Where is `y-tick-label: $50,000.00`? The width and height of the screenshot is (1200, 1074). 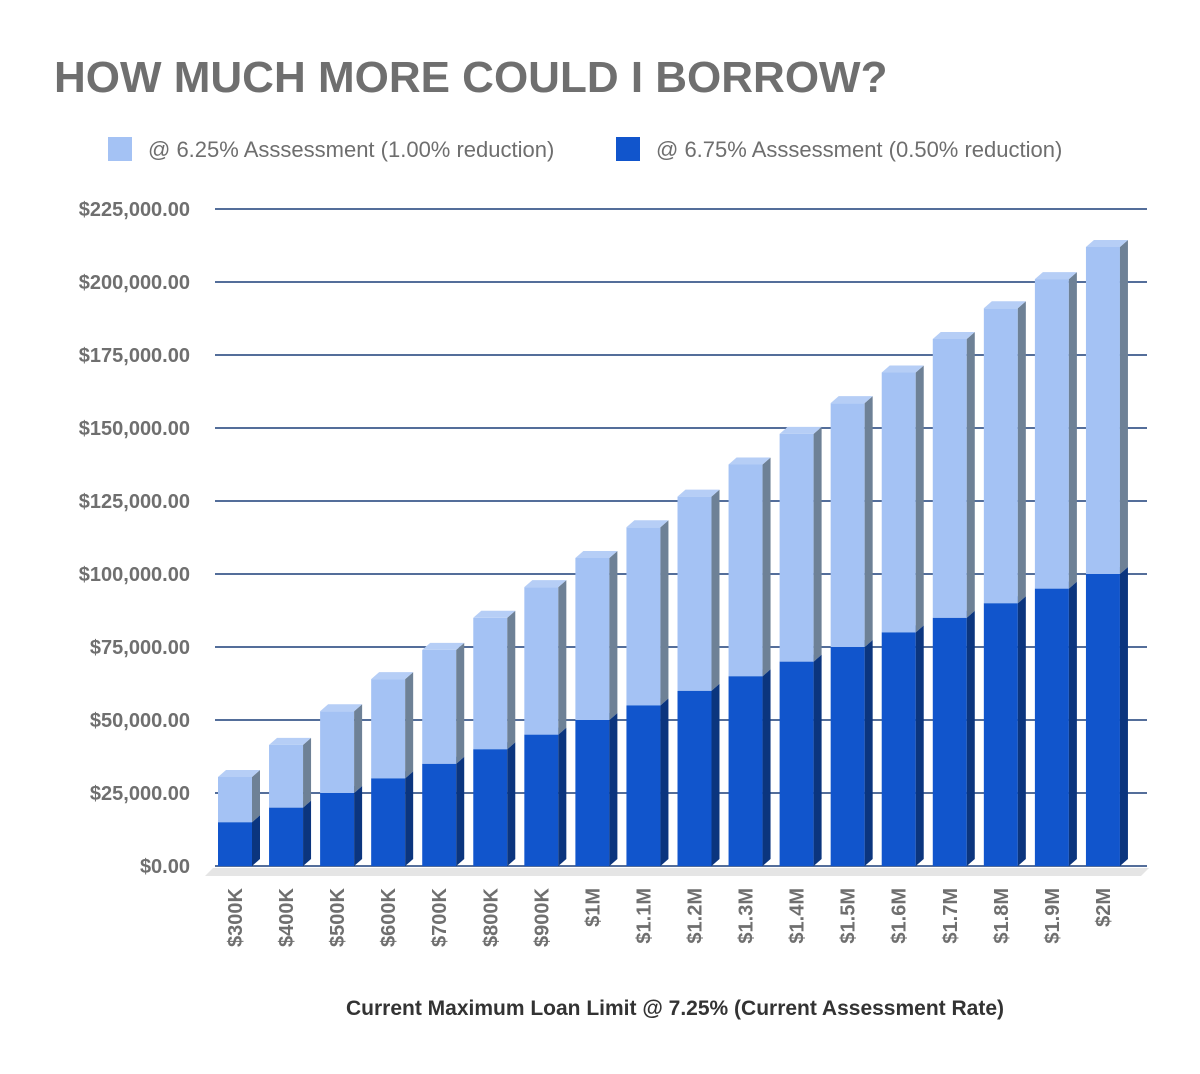 y-tick-label: $50,000.00 is located at coordinates (140, 721).